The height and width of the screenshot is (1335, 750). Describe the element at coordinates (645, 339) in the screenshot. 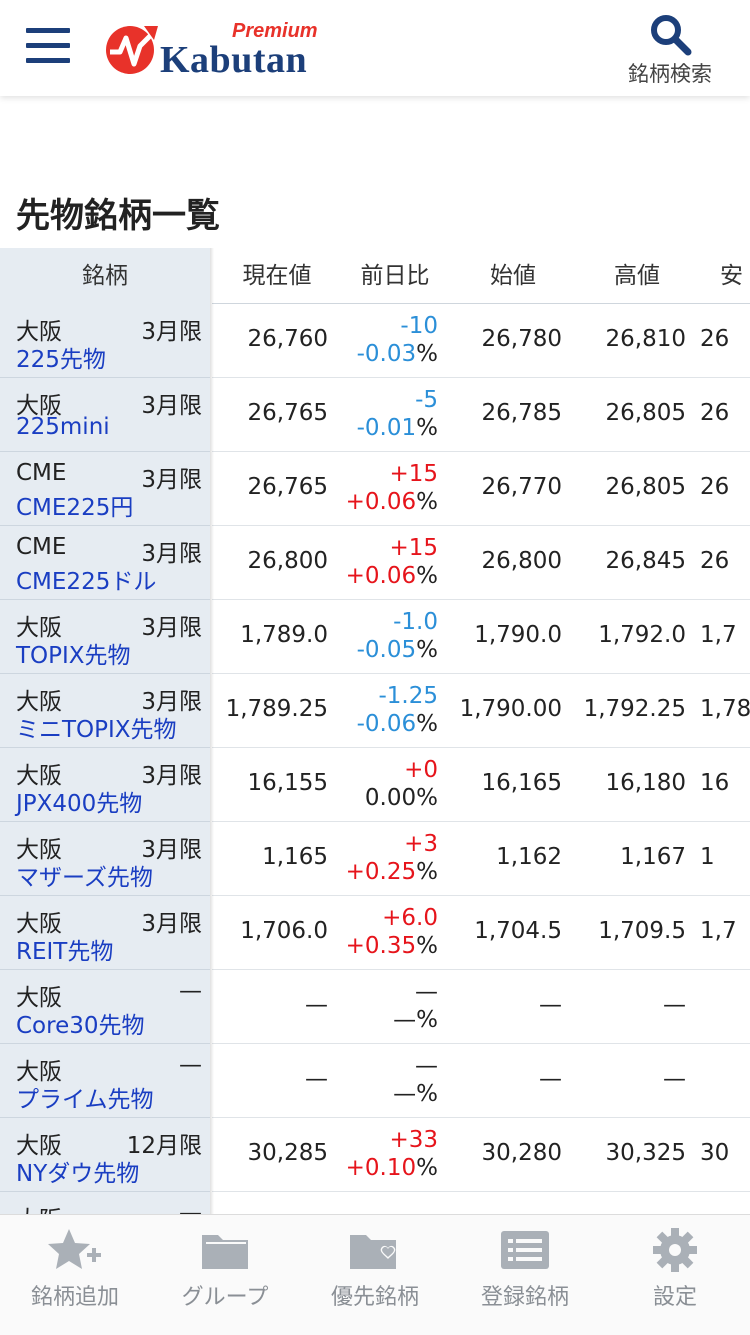

I see `high-price: 26,810` at that location.